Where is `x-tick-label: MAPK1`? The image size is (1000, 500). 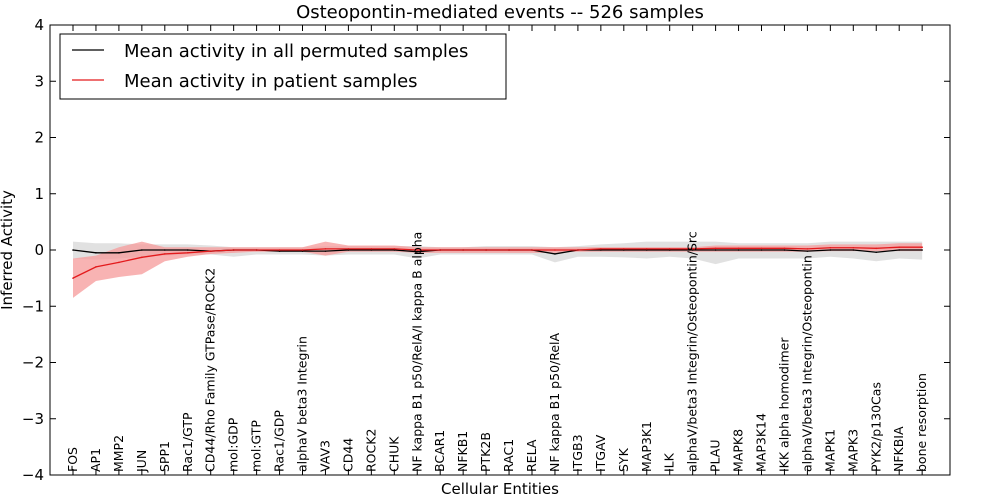 x-tick-label: MAPK1 is located at coordinates (829, 450).